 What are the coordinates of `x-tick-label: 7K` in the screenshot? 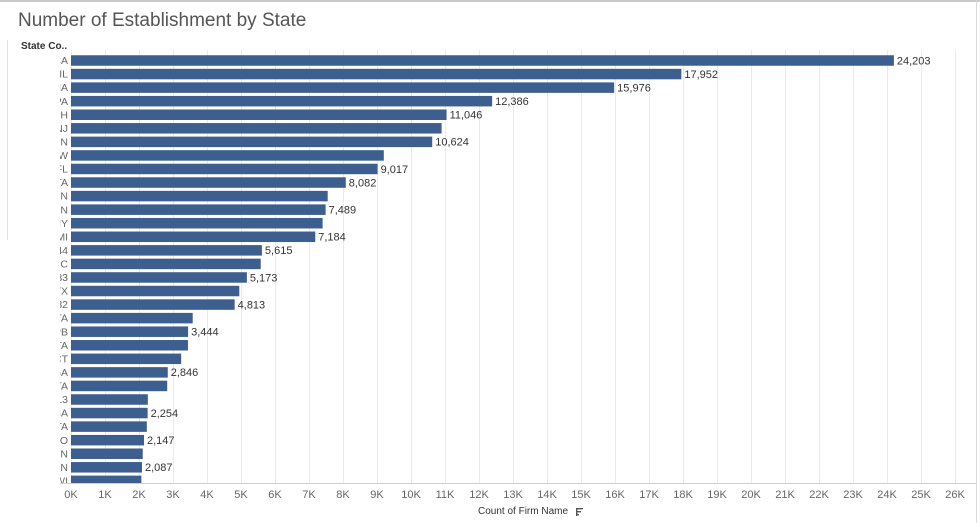 It's located at (309, 495).